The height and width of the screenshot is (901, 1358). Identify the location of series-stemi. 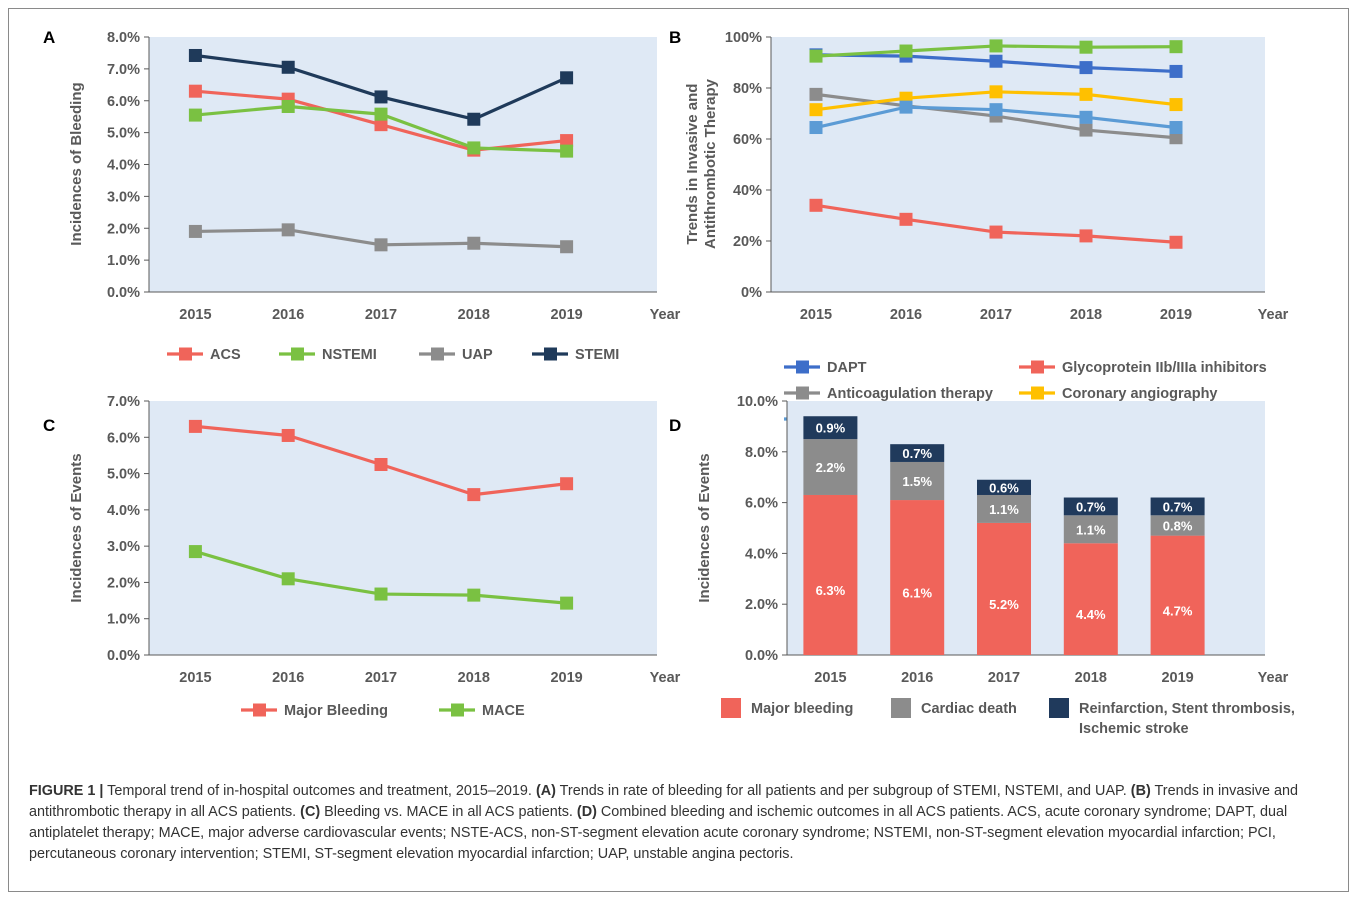
(381, 87).